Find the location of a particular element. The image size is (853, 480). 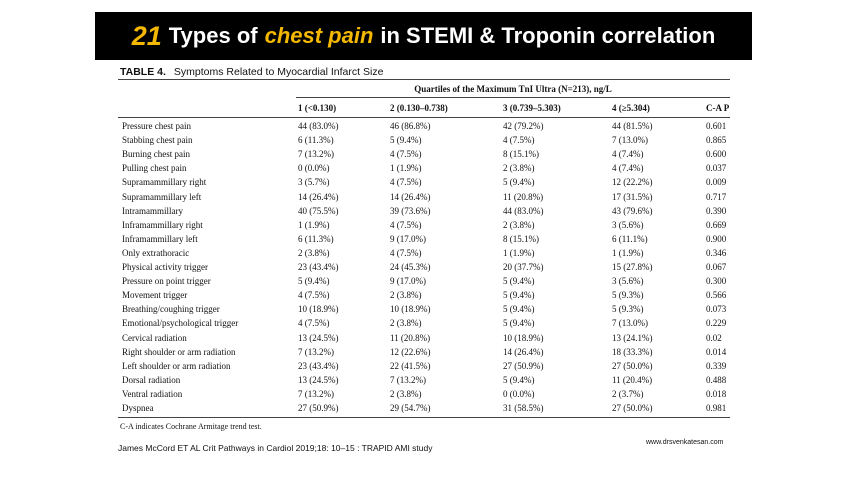

cell: 42 (79.2%) is located at coordinates (523, 126).